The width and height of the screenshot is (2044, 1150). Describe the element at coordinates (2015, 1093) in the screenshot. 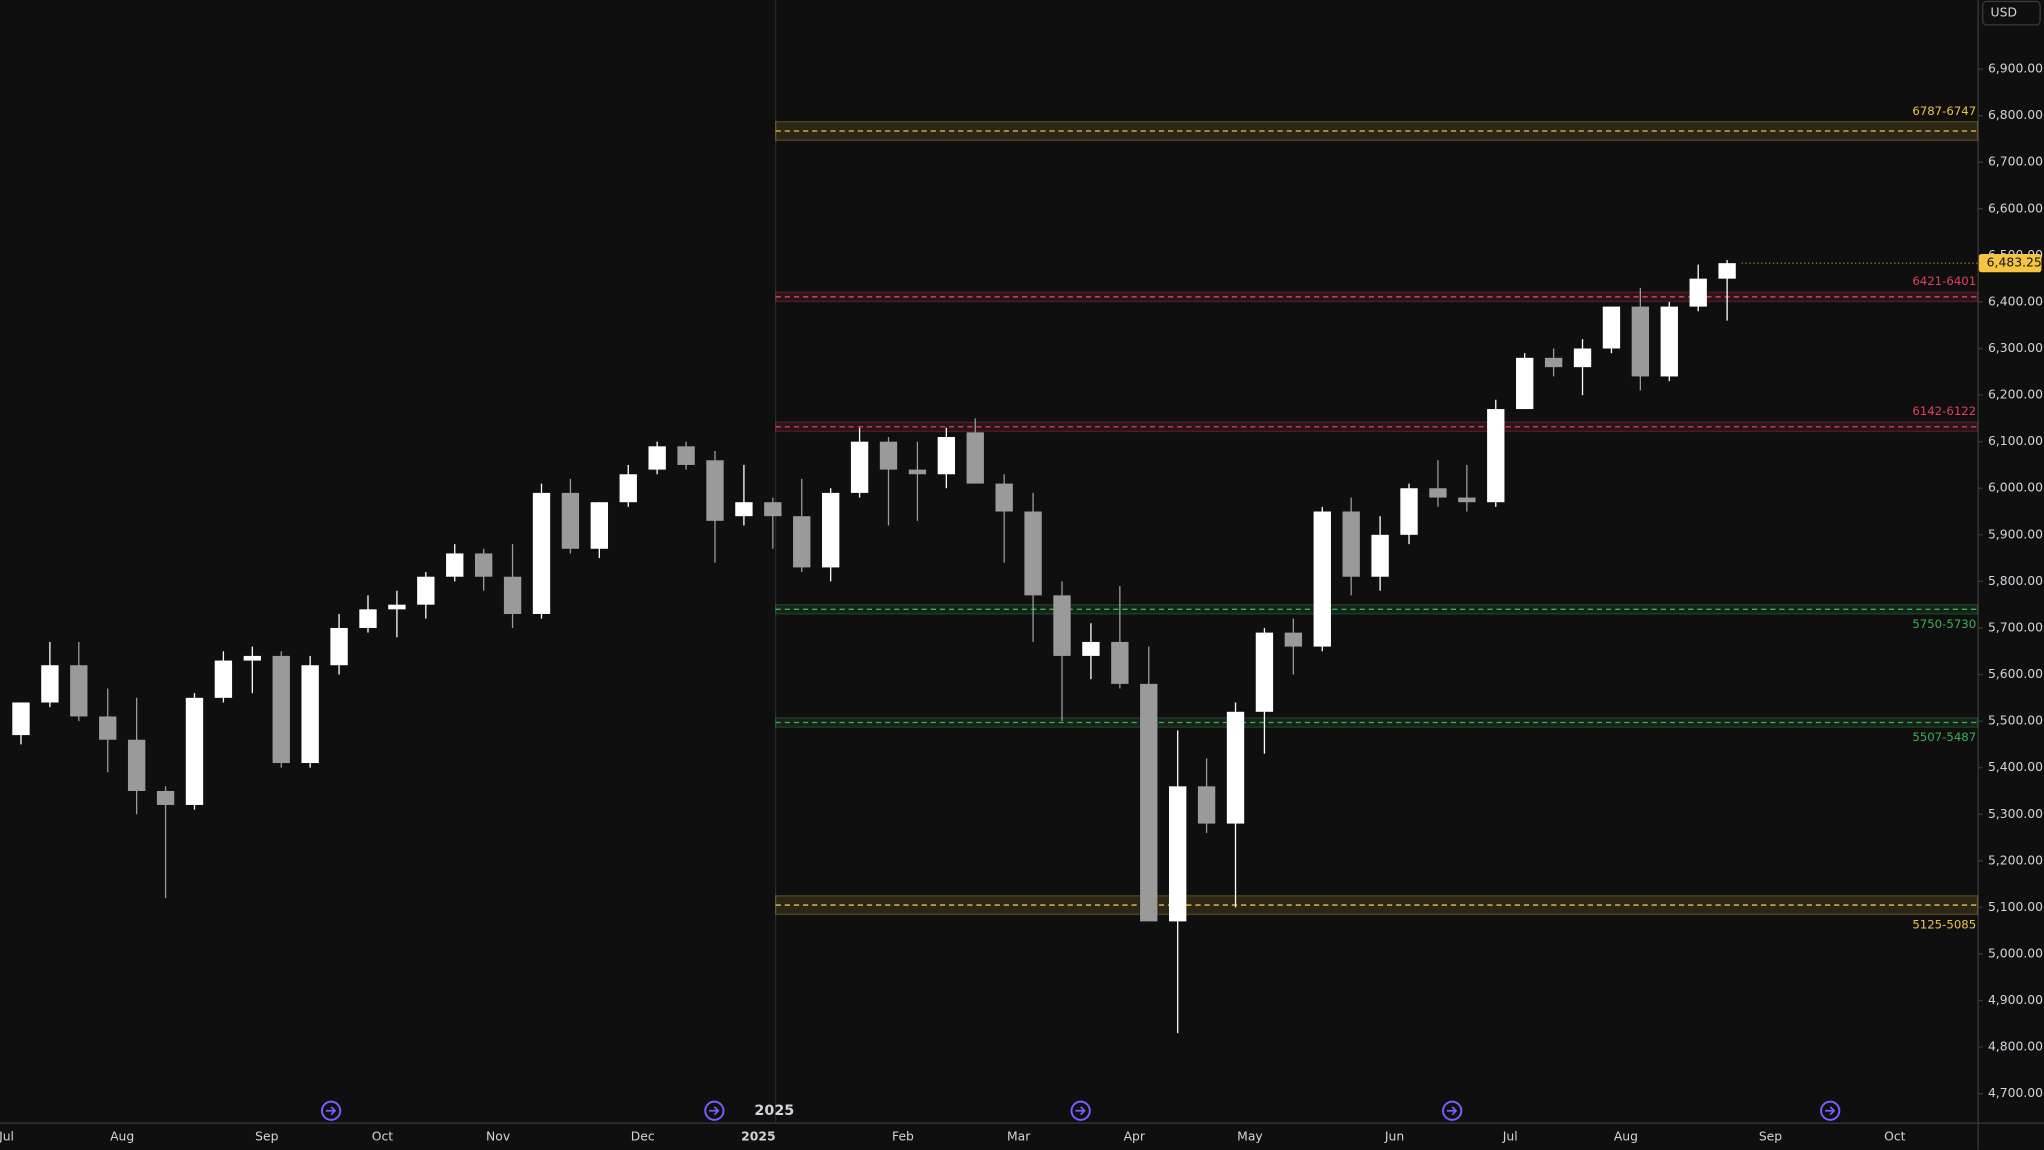

I see `y-tick-label: 4,700.00` at that location.